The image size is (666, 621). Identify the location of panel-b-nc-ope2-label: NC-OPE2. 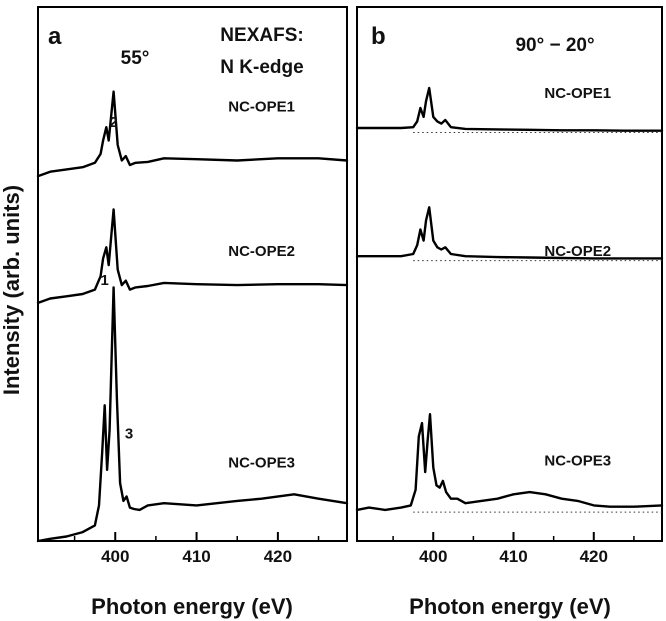
(577, 251).